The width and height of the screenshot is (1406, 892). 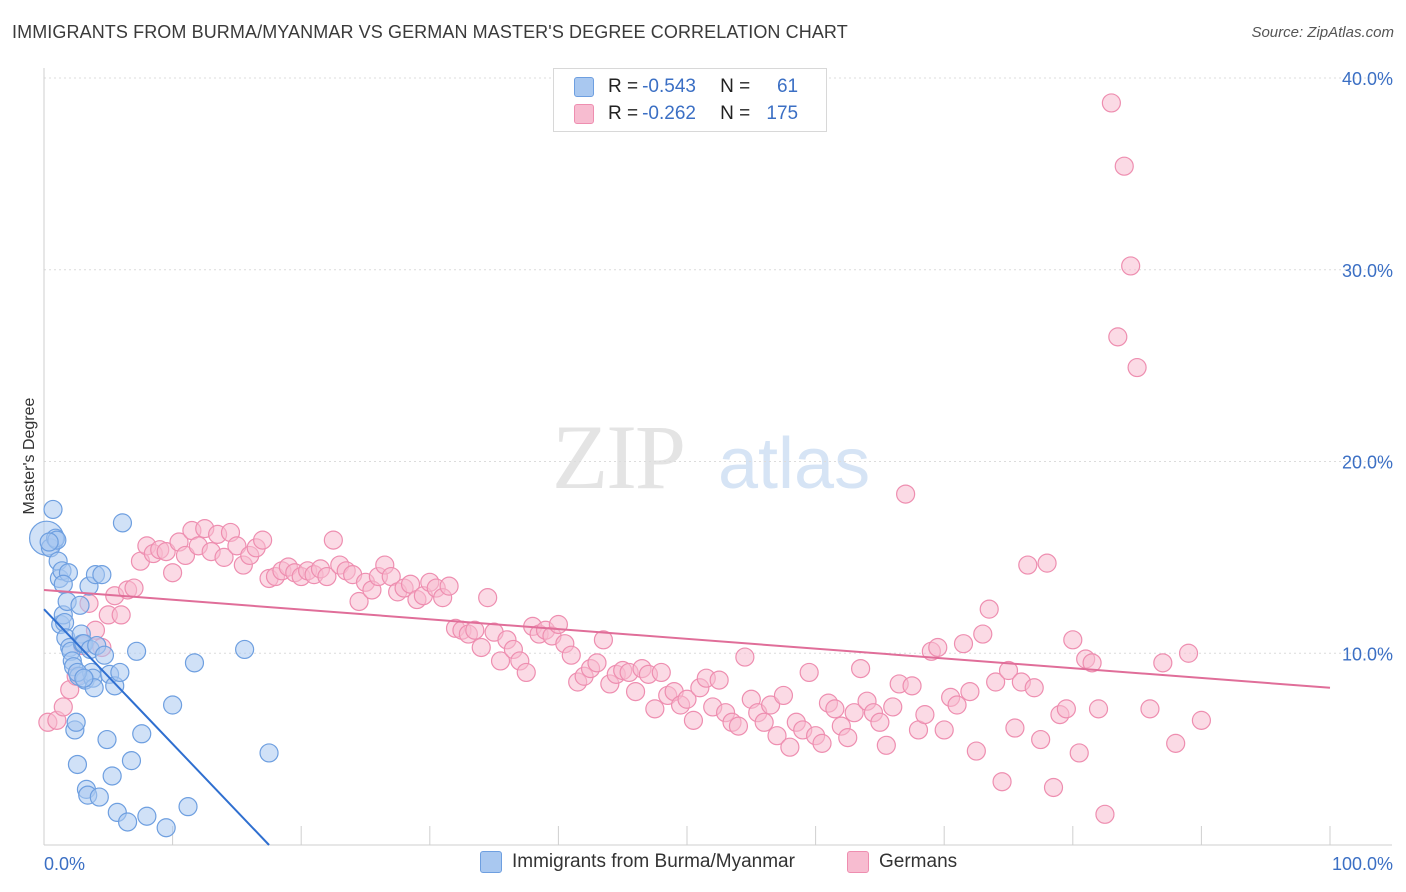 What do you see at coordinates (787, 86) in the screenshot?
I see `n-value: 61` at bounding box center [787, 86].